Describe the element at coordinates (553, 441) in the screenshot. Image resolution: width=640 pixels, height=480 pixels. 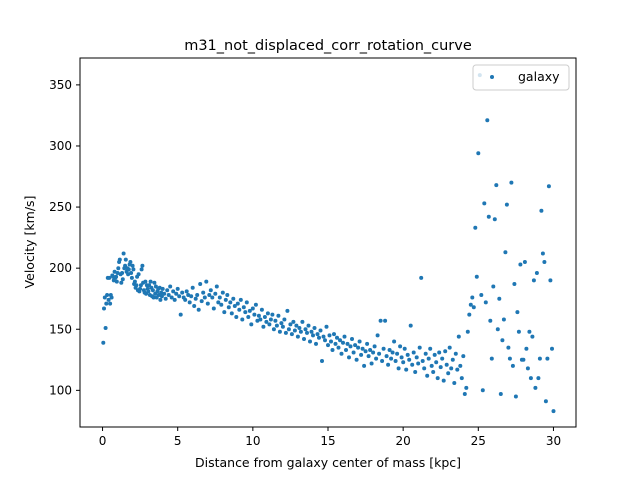
I see `x-tick-label: 30` at that location.